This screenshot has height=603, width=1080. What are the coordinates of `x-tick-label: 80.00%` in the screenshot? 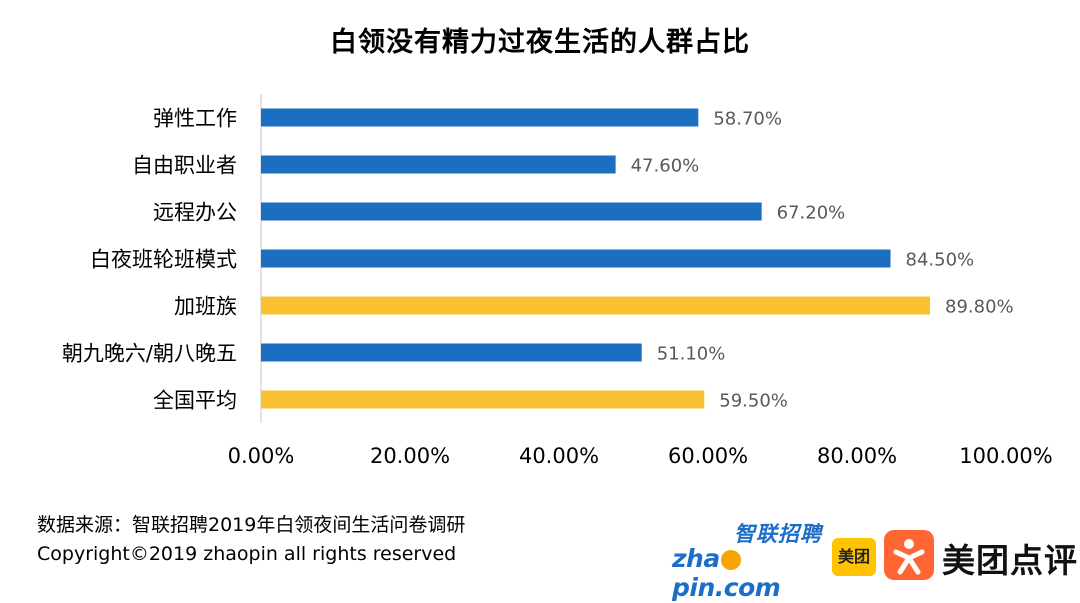 It's located at (857, 456).